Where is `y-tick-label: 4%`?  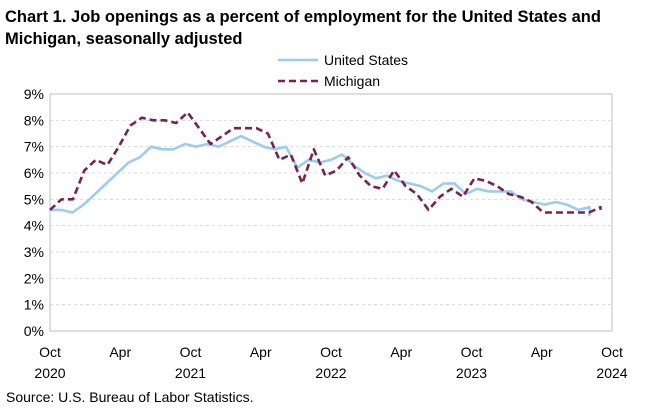 y-tick-label: 4% is located at coordinates (34, 226).